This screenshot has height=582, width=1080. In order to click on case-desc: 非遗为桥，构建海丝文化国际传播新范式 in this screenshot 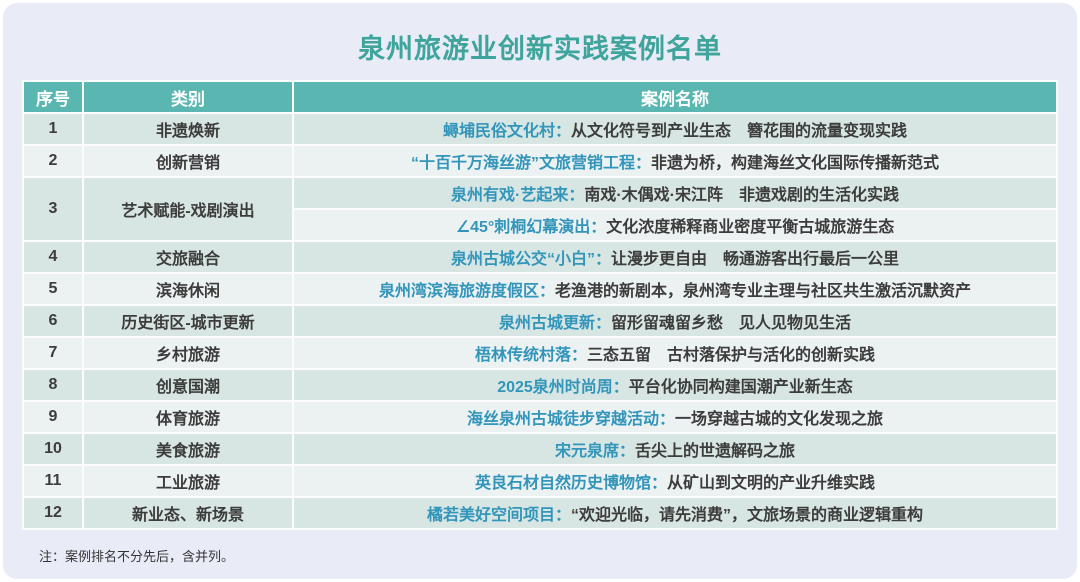, I will do `click(795, 163)`.